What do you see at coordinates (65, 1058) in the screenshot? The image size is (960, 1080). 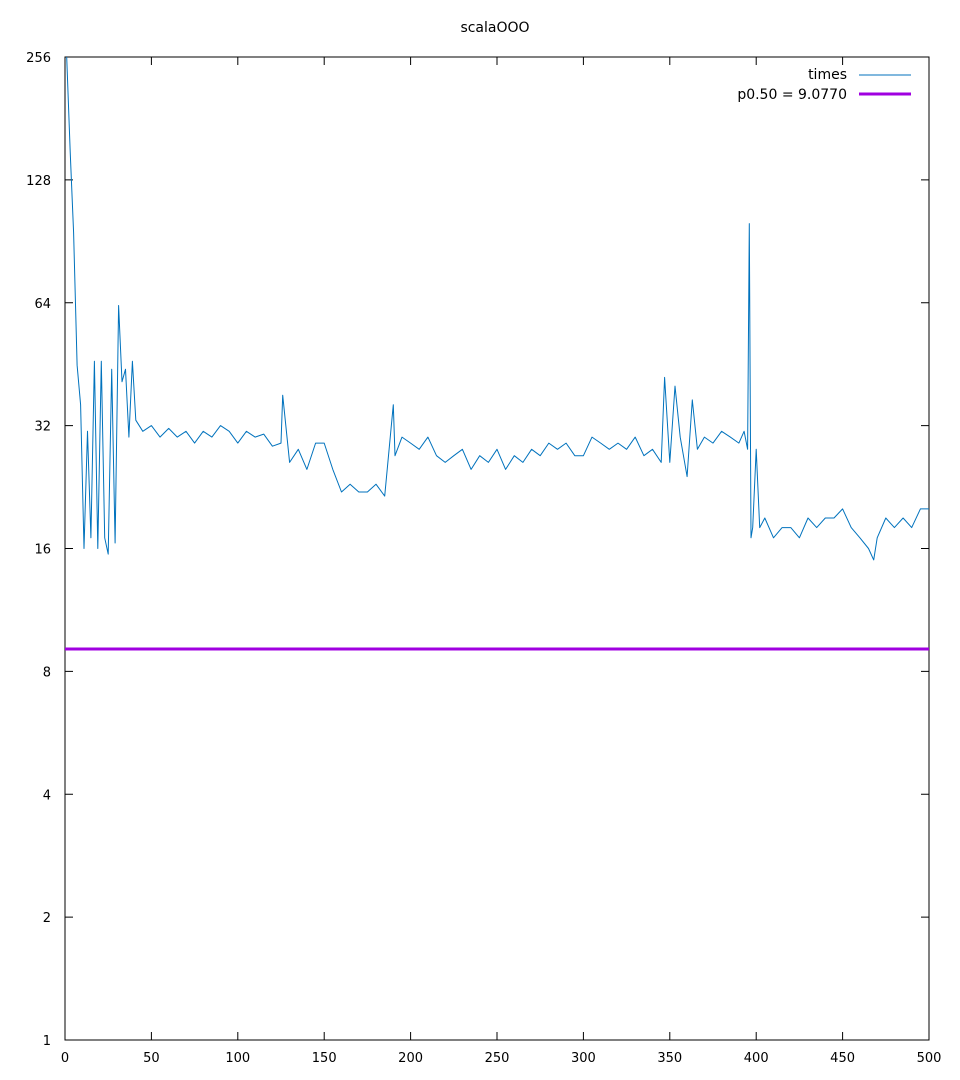 I see `x-tick-label: 0` at bounding box center [65, 1058].